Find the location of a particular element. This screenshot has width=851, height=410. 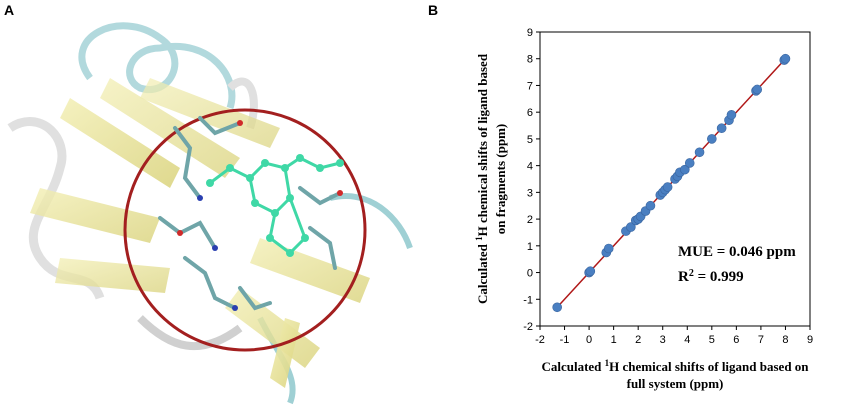

mue-annotation: MUE = 0.046 ppm is located at coordinates (737, 252).